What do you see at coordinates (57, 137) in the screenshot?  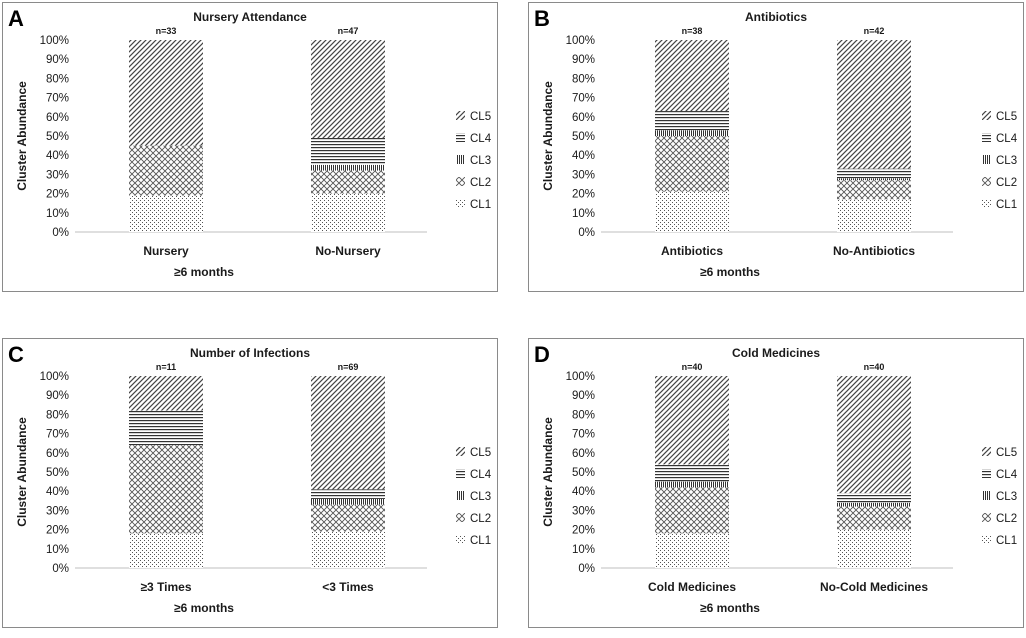 I see `y-tick-label: 50%` at bounding box center [57, 137].